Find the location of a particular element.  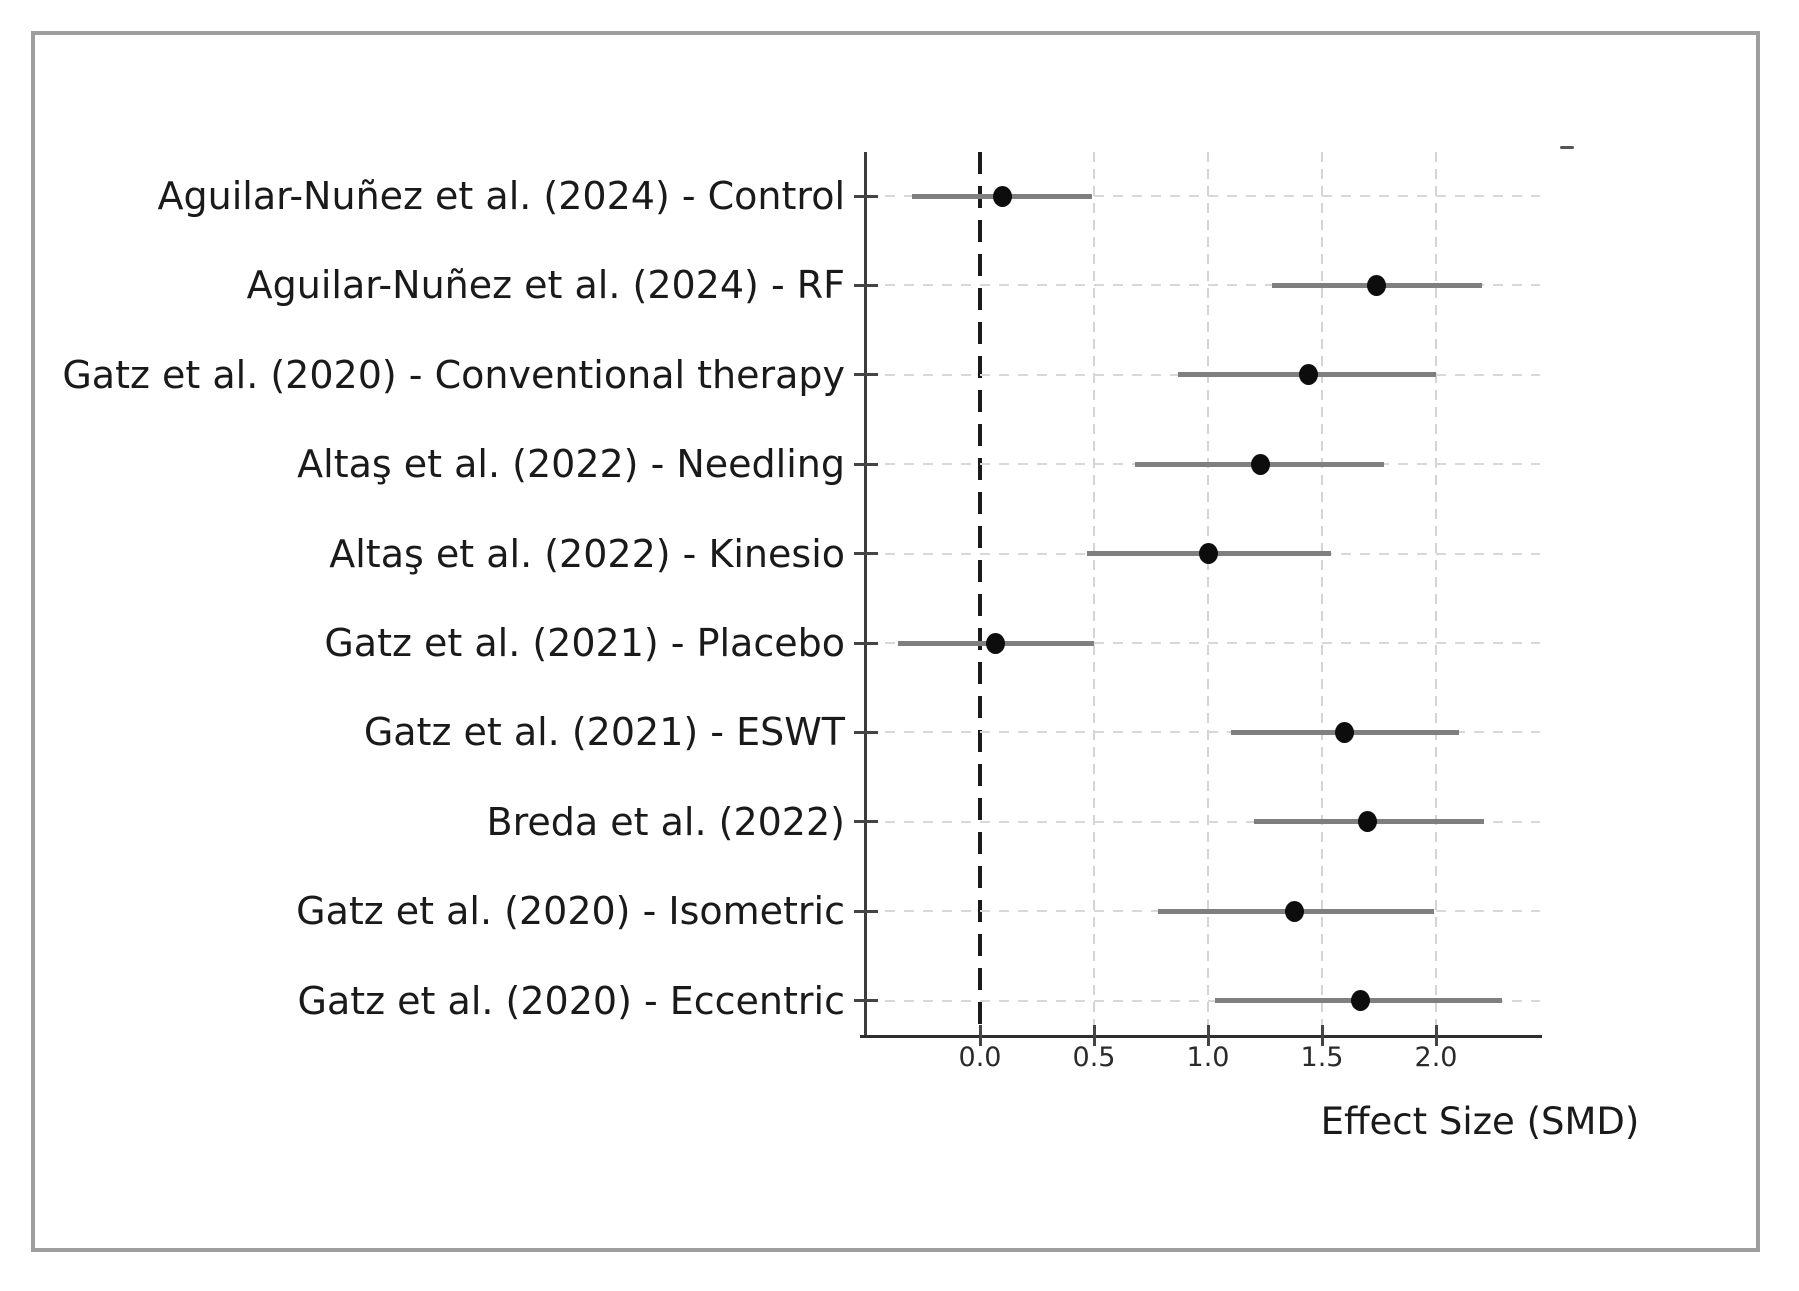

study-label: Altaş et al. (2022) - Kinesio is located at coordinates (587, 553).